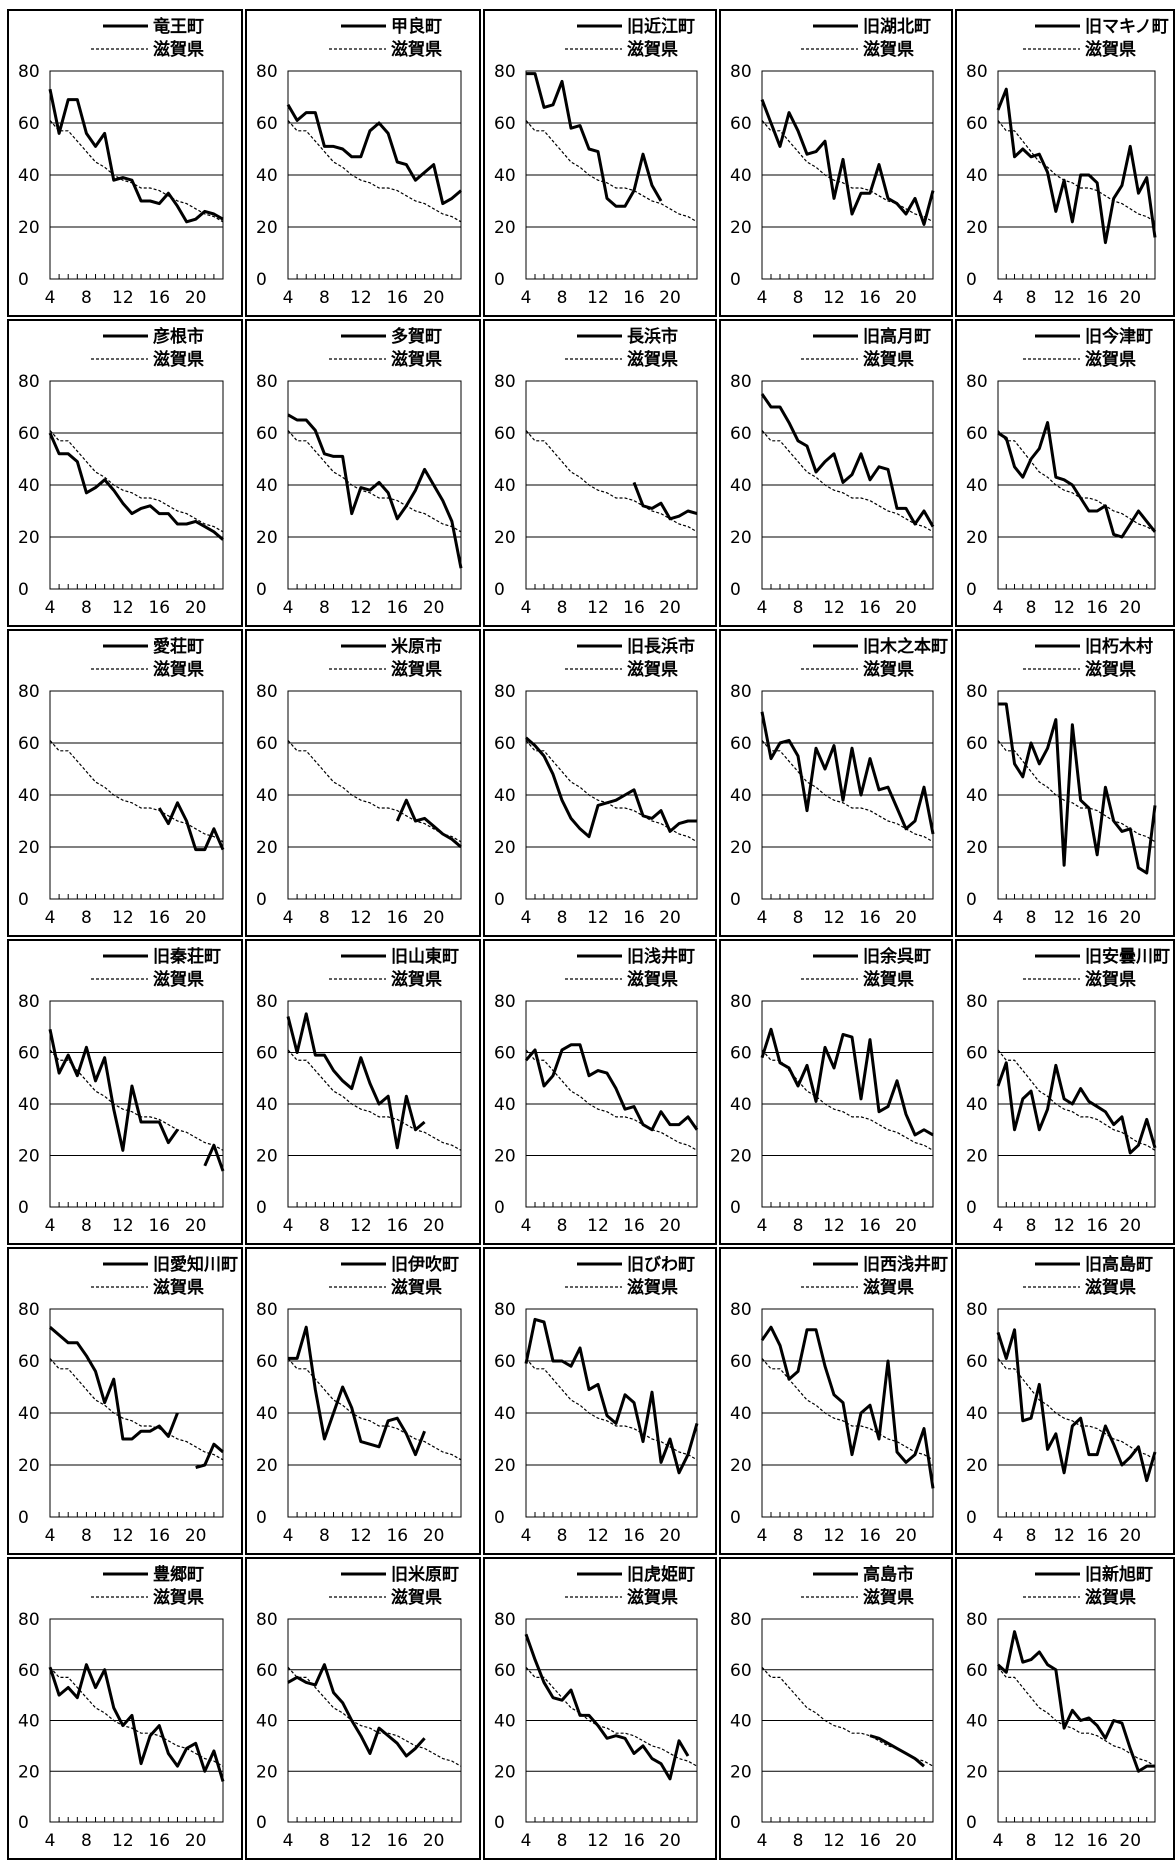 The image size is (1176, 1861). I want to click on legend-series-label: 旧今津町, so click(1119, 336).